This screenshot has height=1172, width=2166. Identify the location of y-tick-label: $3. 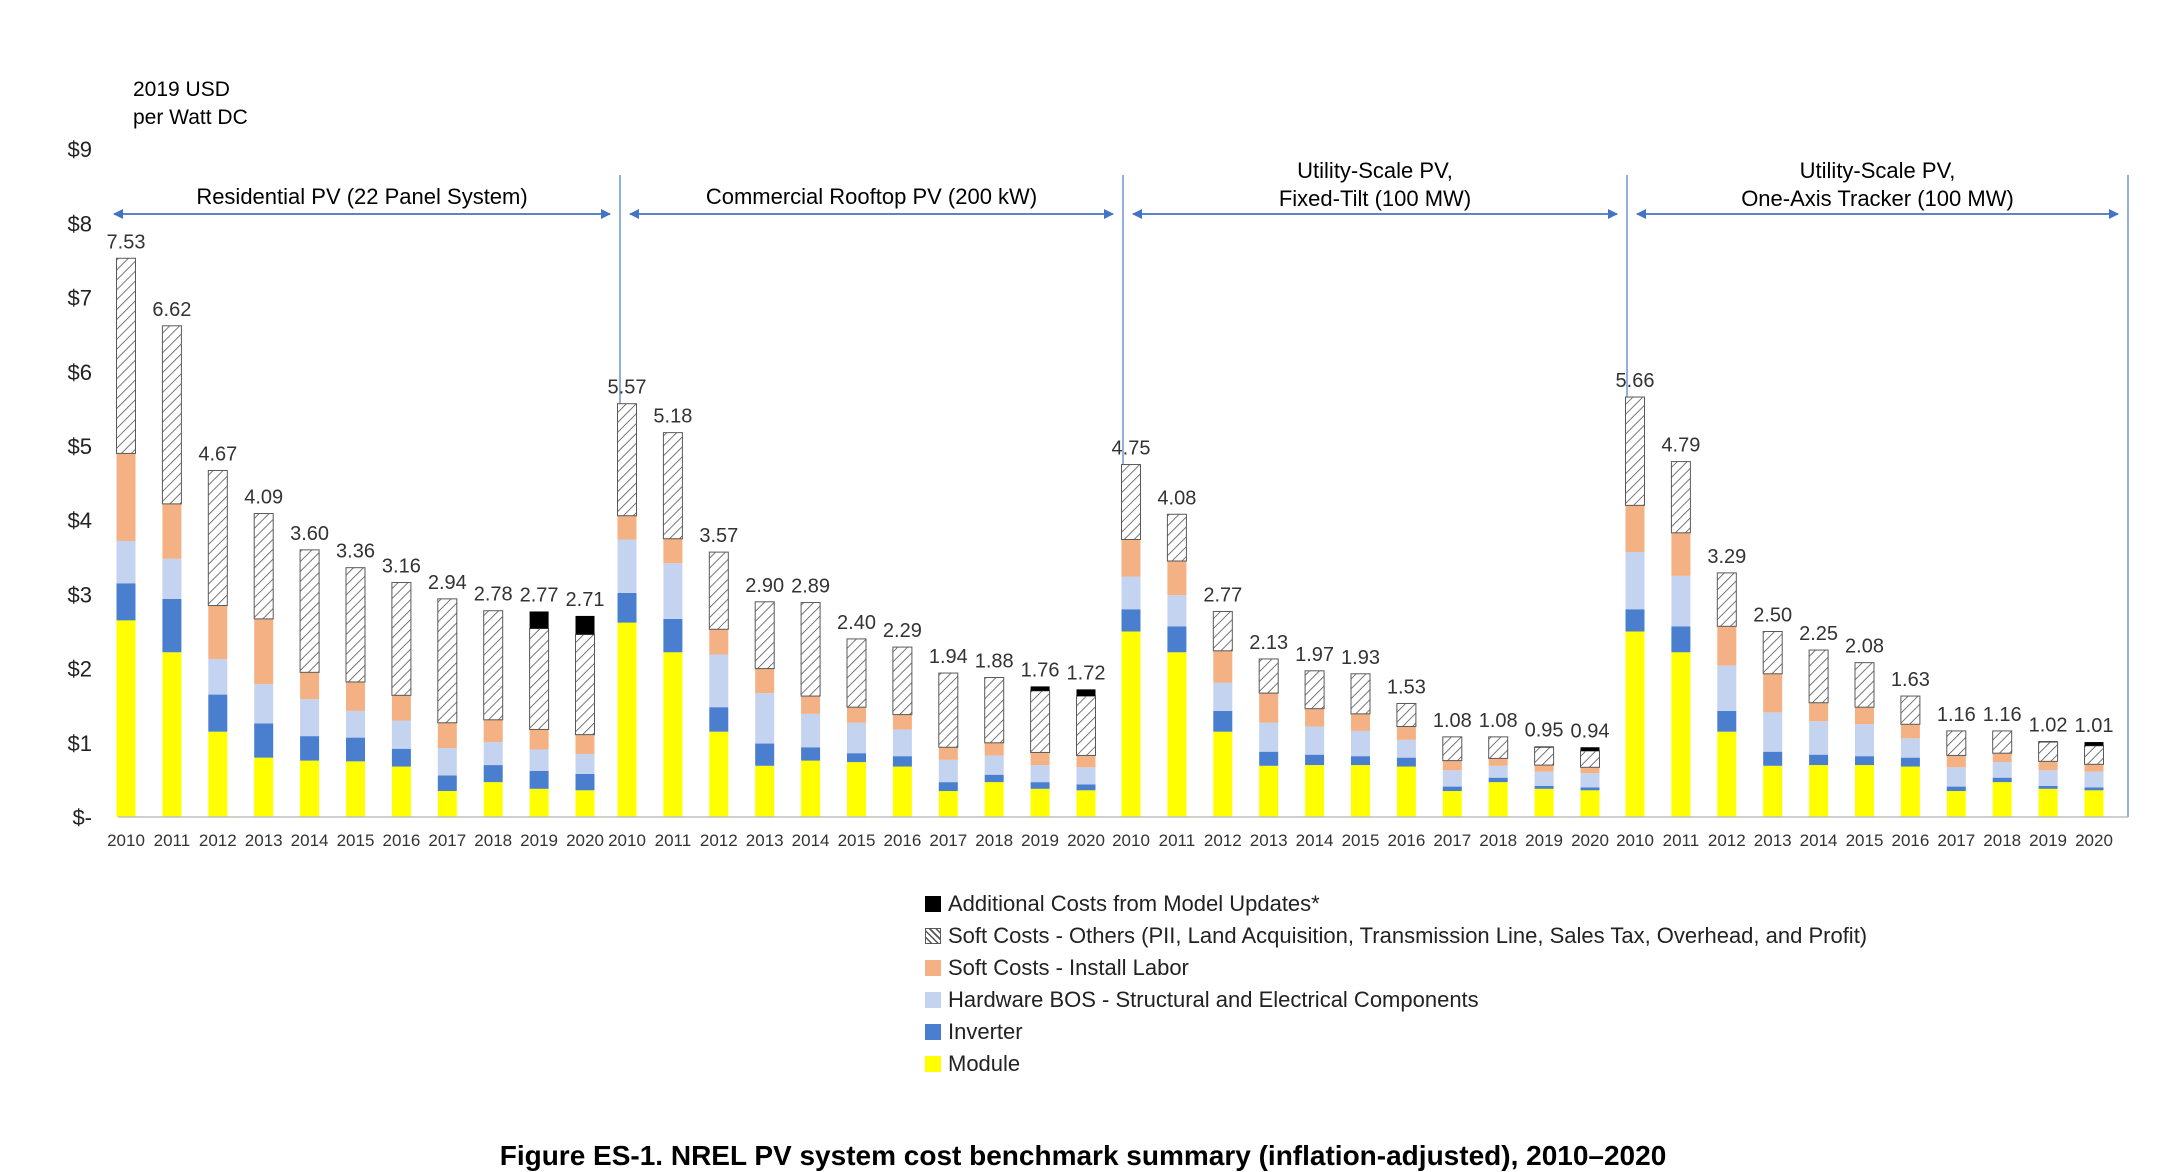
(80, 594).